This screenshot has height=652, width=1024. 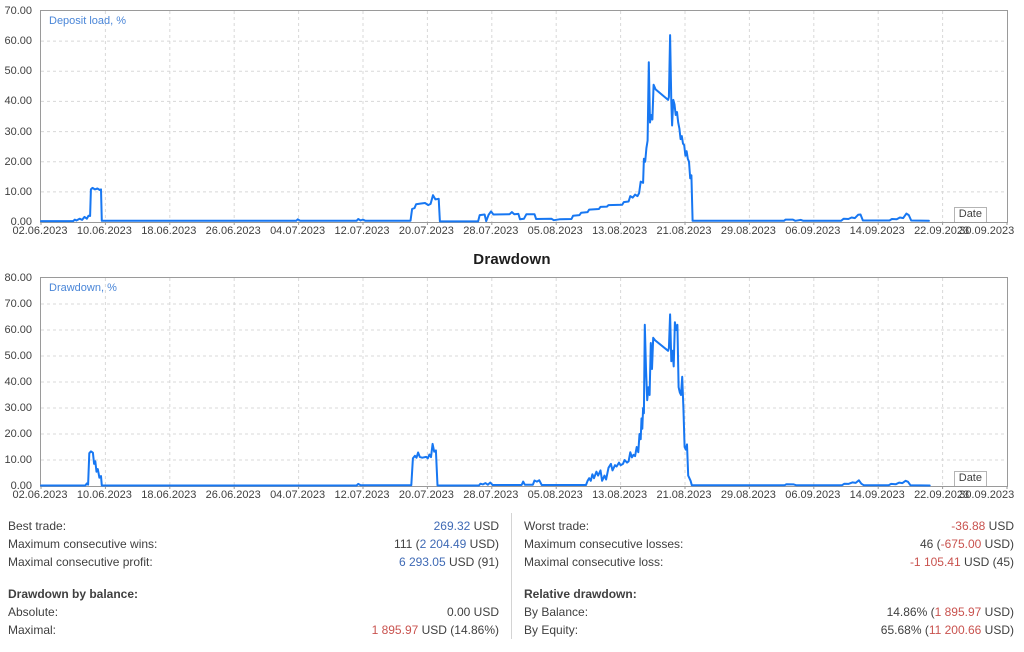 I want to click on drawdown-series-label: Drawdown, %, so click(x=83, y=288).